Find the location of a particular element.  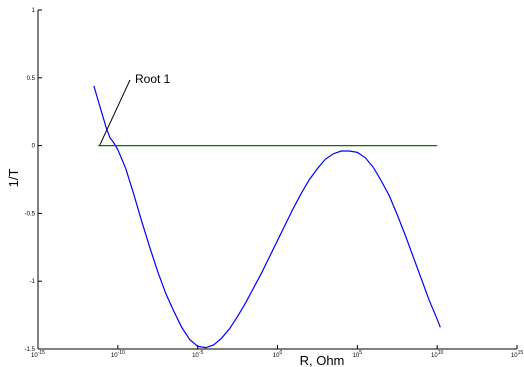

y-tick-label: -1 is located at coordinates (33, 282).